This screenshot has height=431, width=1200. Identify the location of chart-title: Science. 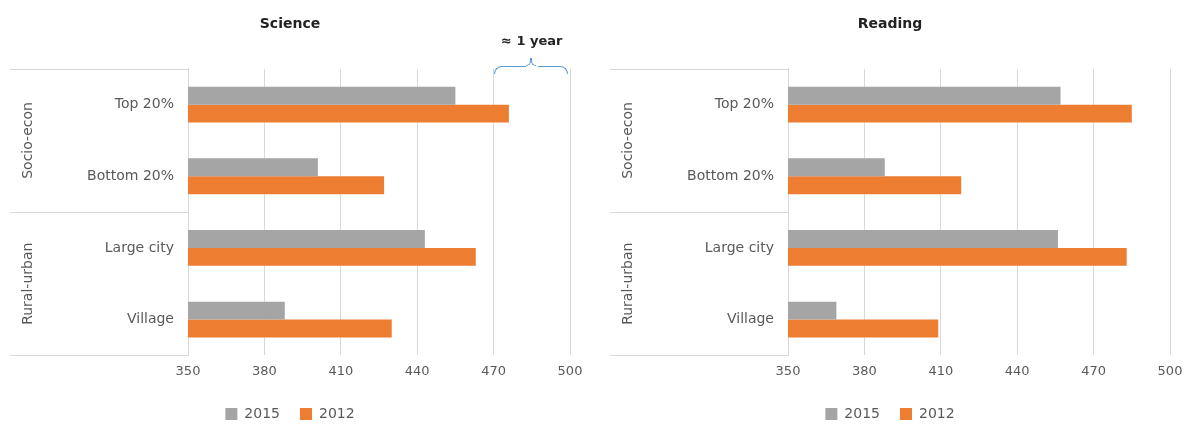
(290, 23).